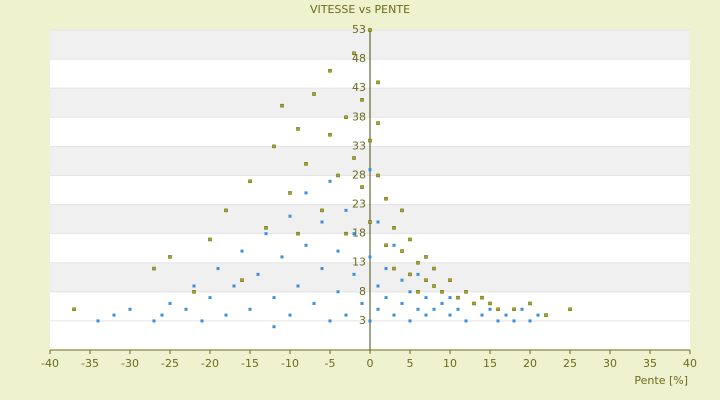 Image resolution: width=720 pixels, height=400 pixels. Describe the element at coordinates (359, 29) in the screenshot. I see `y-tick-label: 53` at that location.